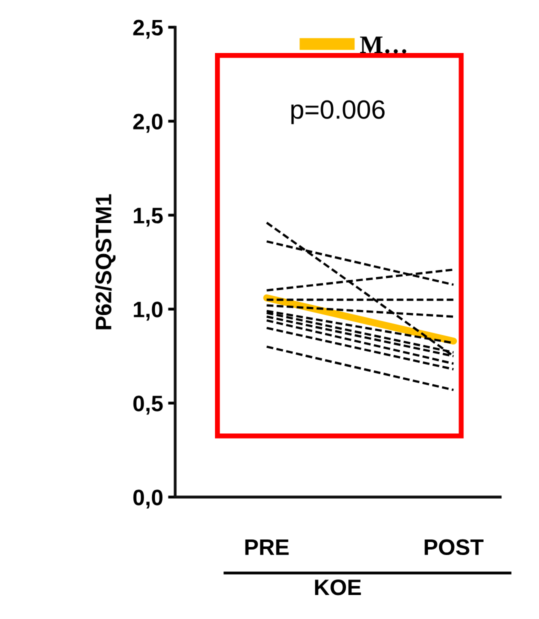 Image resolution: width=539 pixels, height=619 pixels. Describe the element at coordinates (454, 547) in the screenshot. I see `x-tick-label: POST` at that location.